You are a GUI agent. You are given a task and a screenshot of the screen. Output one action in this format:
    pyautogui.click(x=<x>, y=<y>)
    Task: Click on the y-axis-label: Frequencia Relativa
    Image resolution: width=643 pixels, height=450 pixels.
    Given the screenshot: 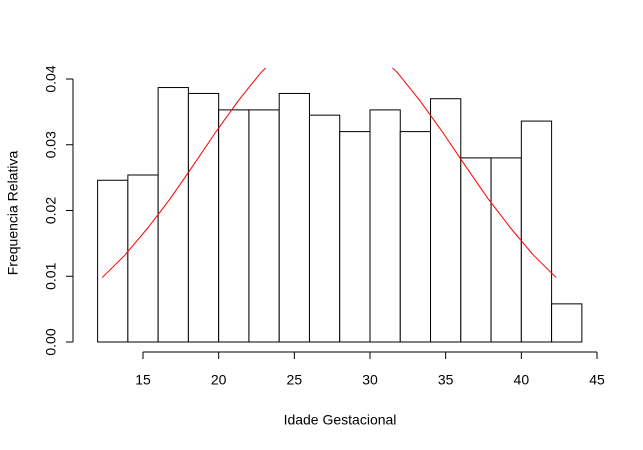 What is the action you would take?
    pyautogui.click(x=13, y=213)
    